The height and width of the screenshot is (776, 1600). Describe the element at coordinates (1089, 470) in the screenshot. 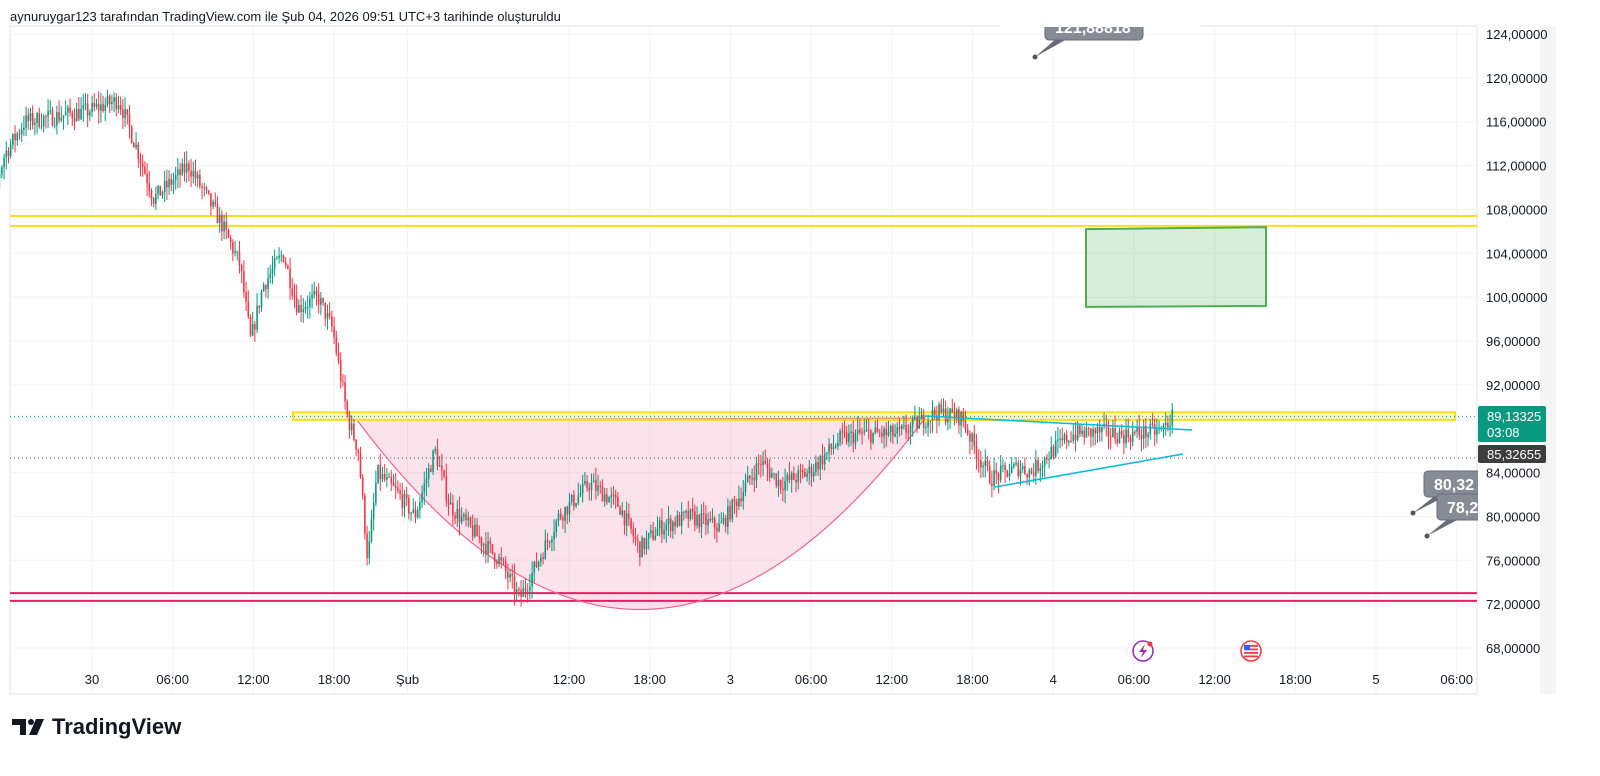

I see `triangle-lower-trendline` at that location.